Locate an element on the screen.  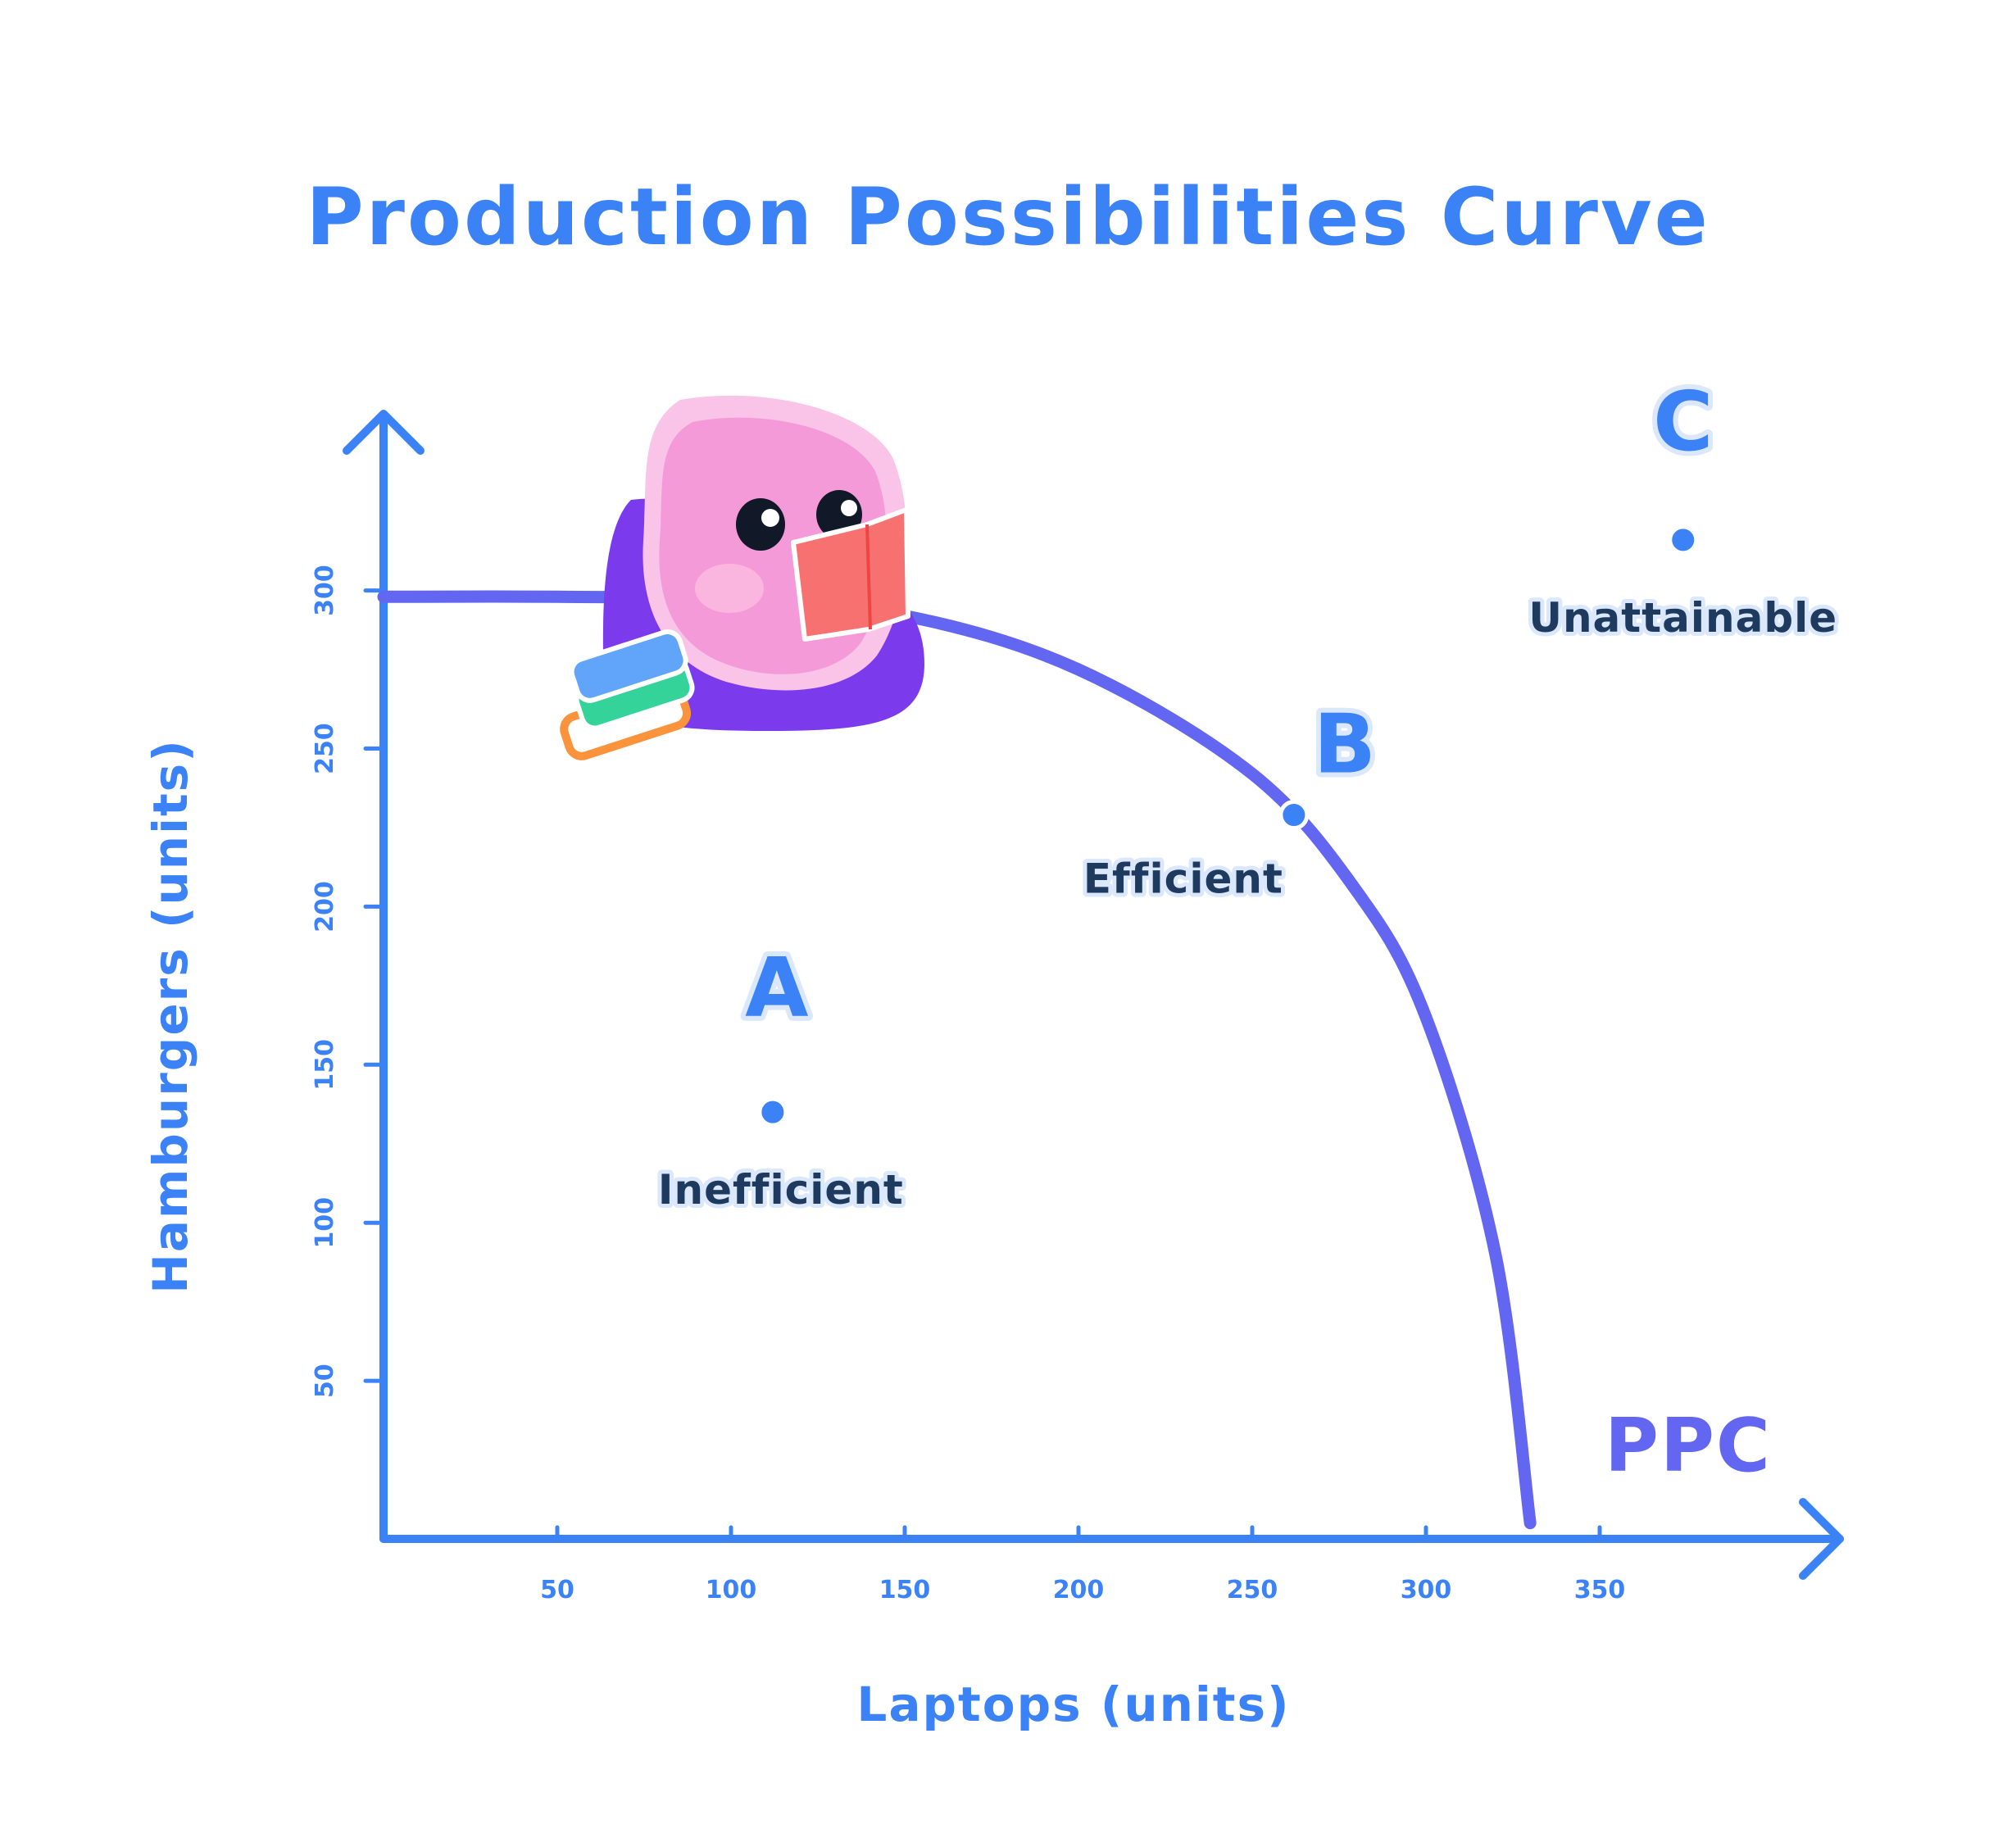
y-tick-label: 150 is located at coordinates (325, 1065).